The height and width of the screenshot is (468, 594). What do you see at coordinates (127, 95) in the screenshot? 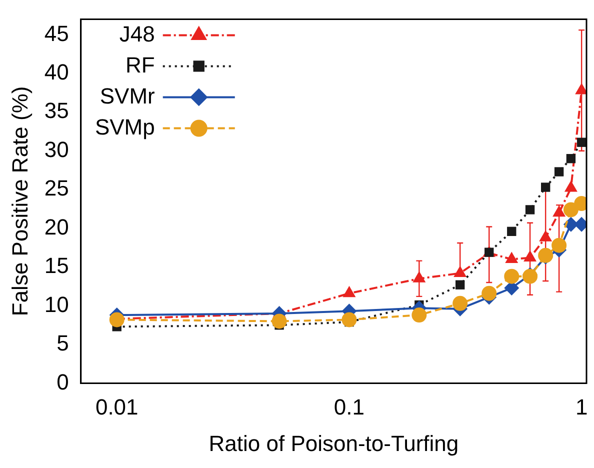
I see `legend-label: SVMr` at bounding box center [127, 95].